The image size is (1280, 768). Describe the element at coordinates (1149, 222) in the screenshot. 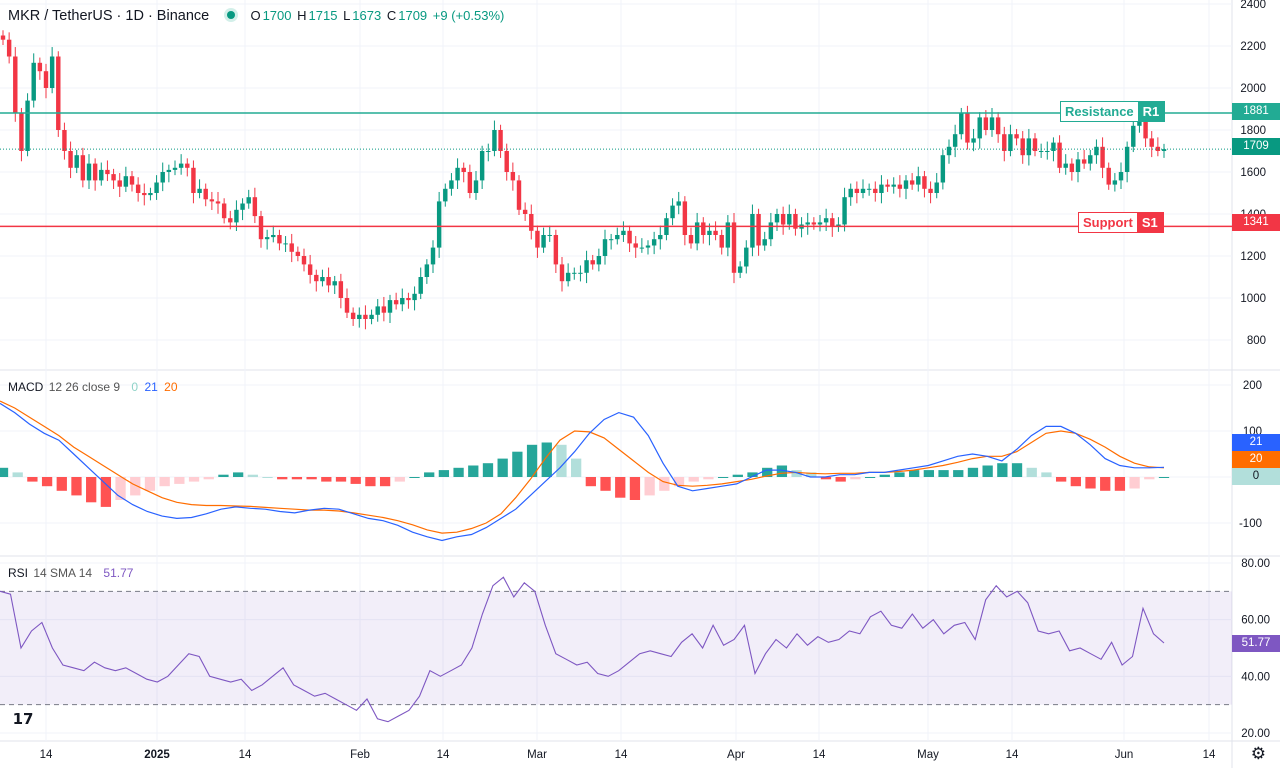

I see `support-code: S1` at that location.